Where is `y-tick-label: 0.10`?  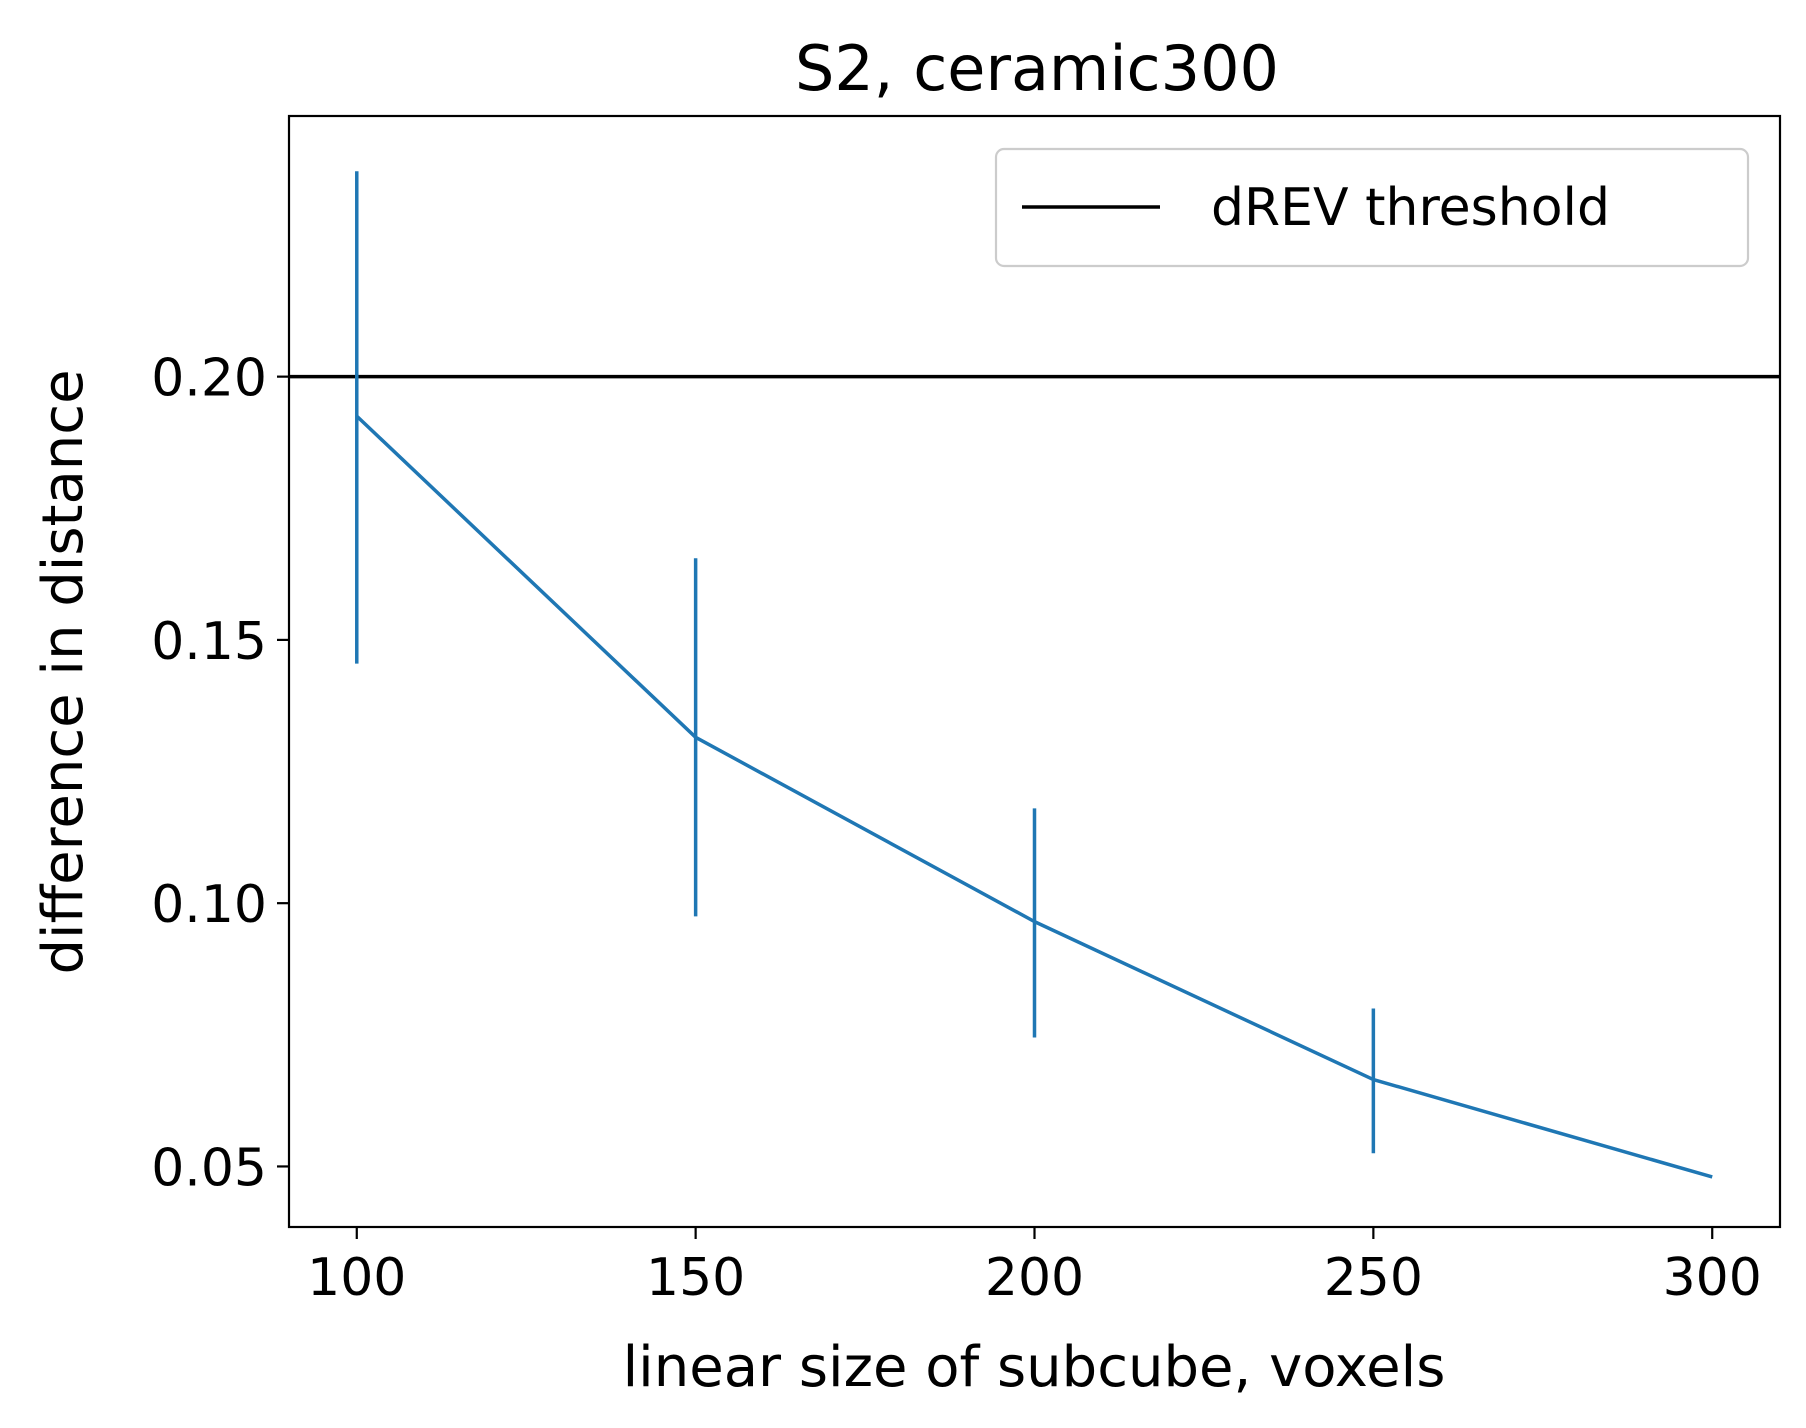 y-tick-label: 0.10 is located at coordinates (209, 905).